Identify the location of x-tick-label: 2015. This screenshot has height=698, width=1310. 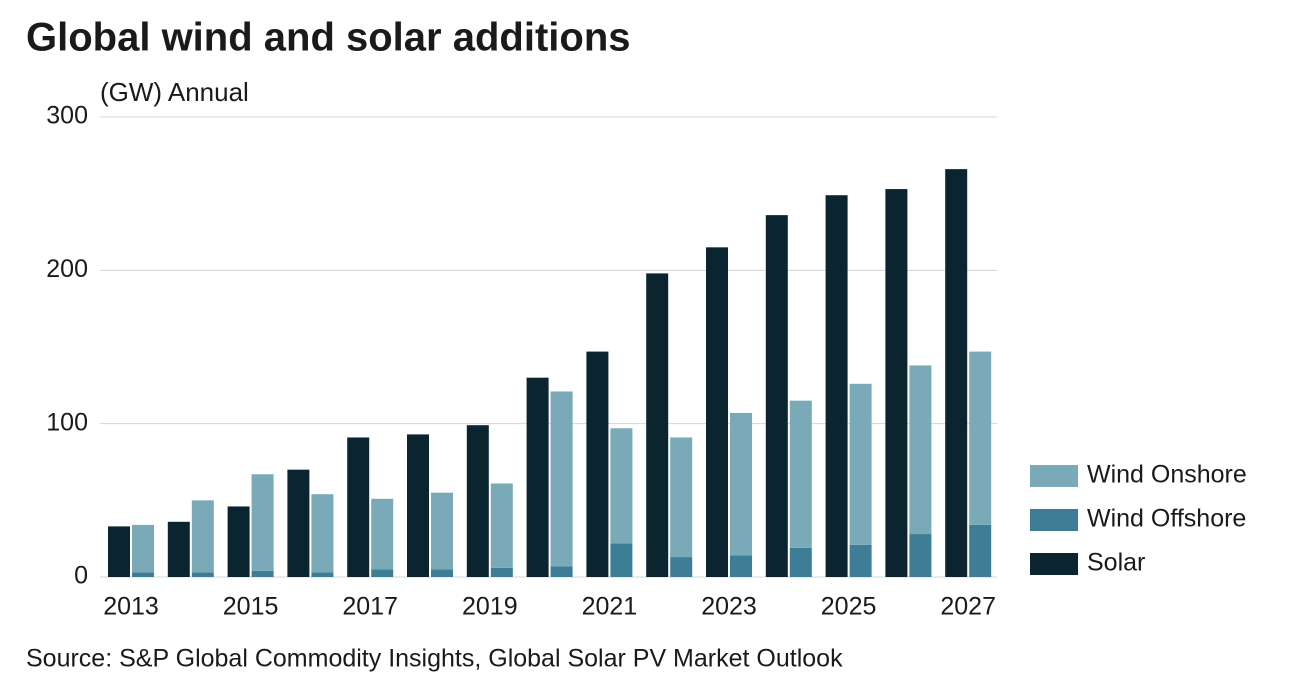
(251, 607).